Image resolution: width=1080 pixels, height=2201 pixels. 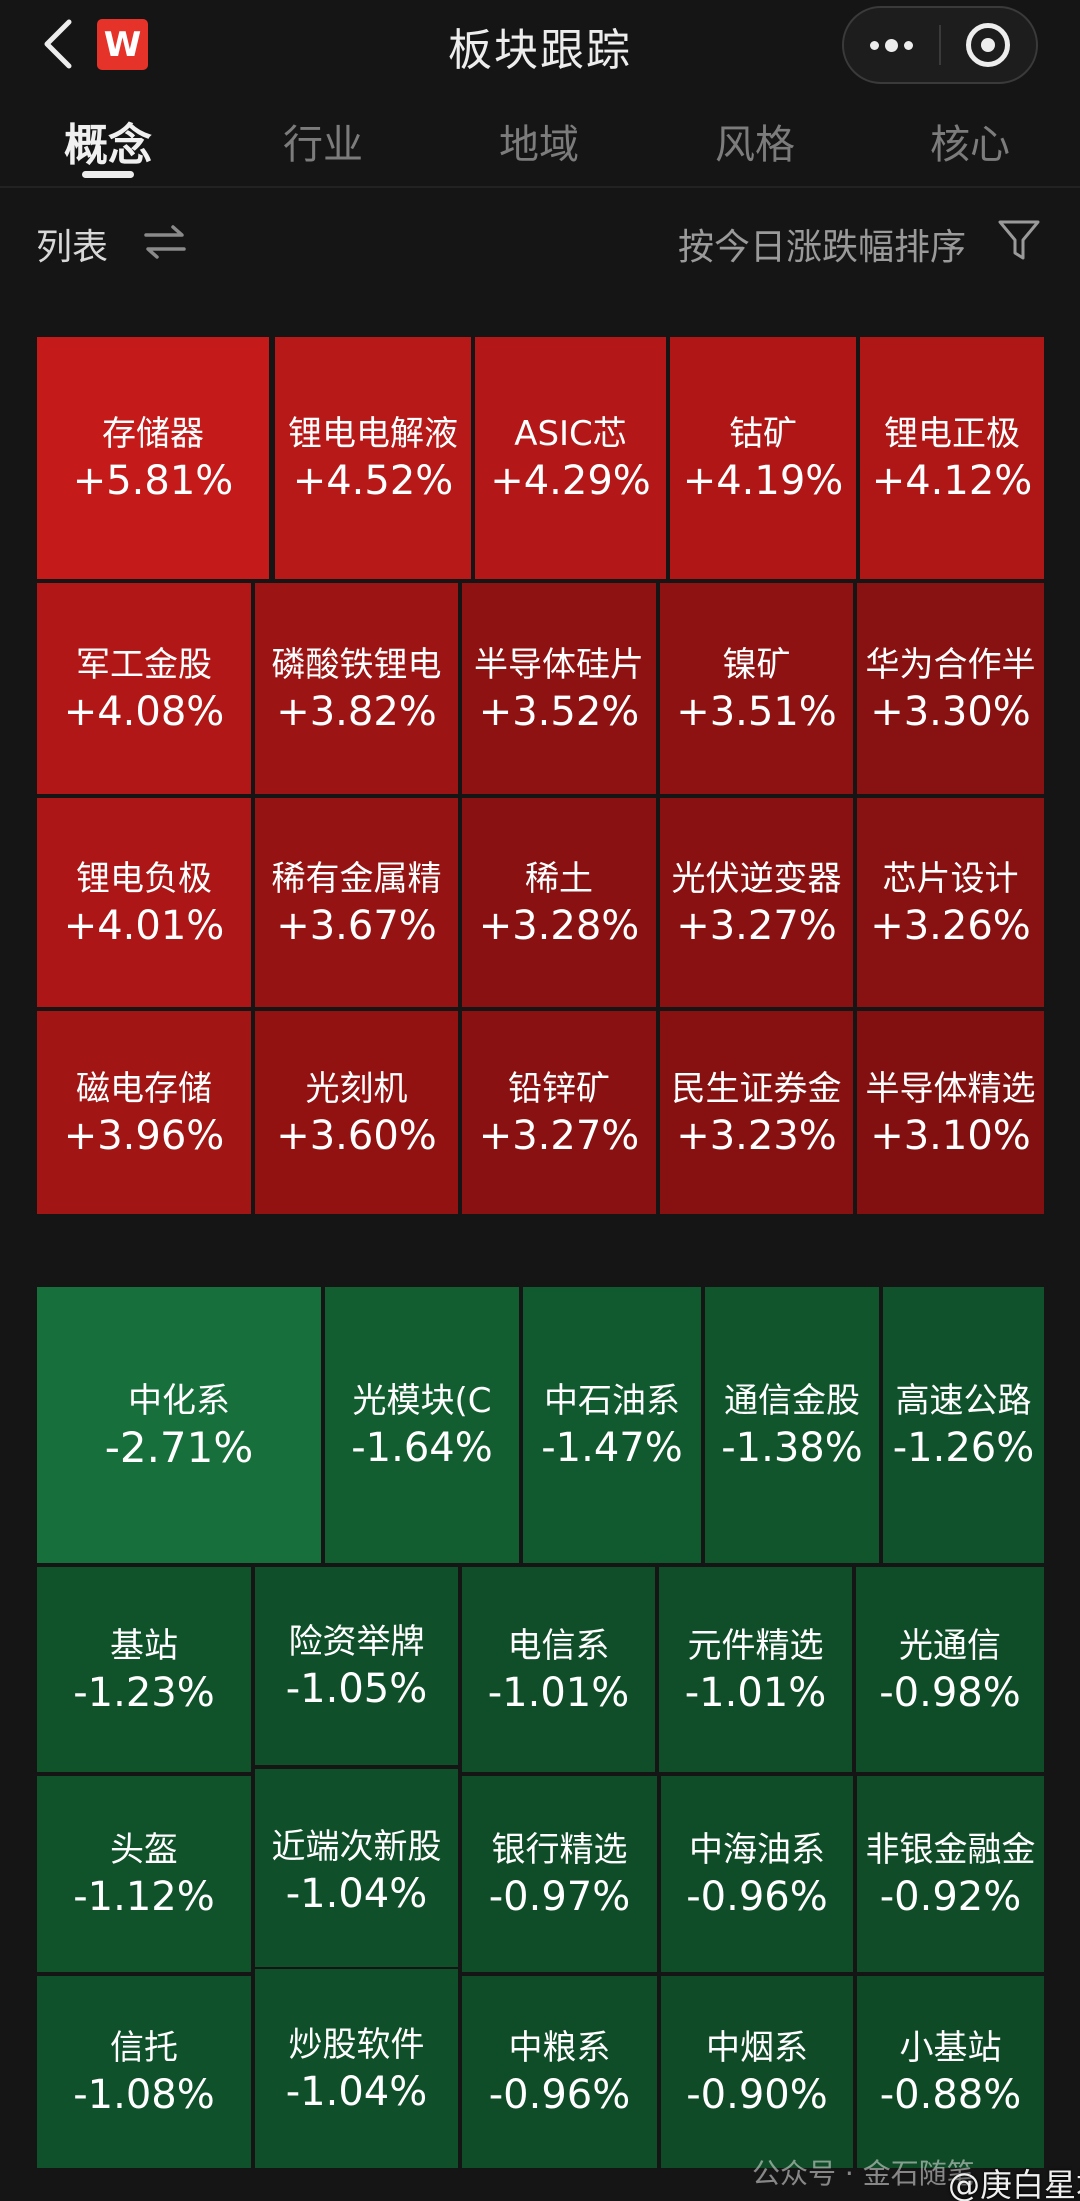 I want to click on sector-name: 中烟系, so click(x=757, y=2048).